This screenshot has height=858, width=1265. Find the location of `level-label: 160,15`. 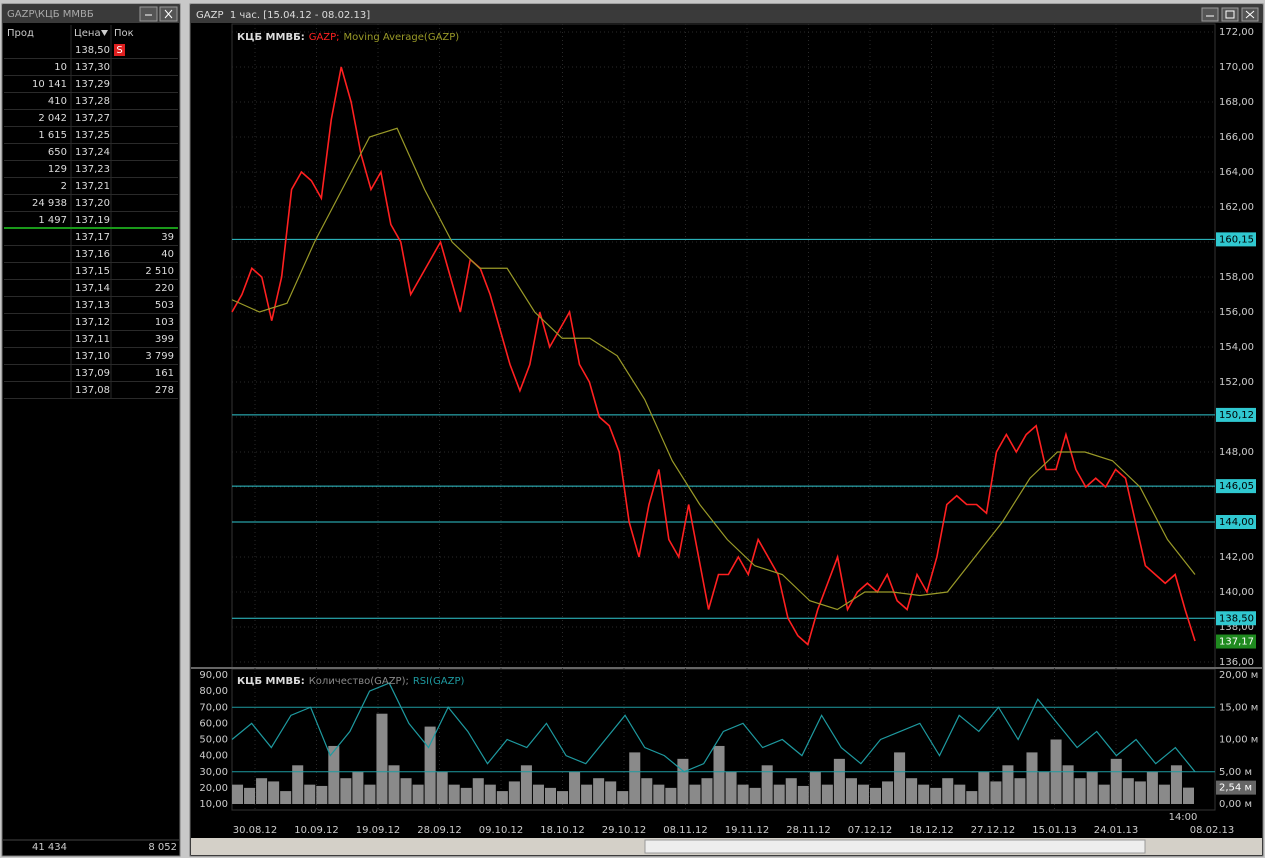

level-label: 160,15 is located at coordinates (1236, 239).